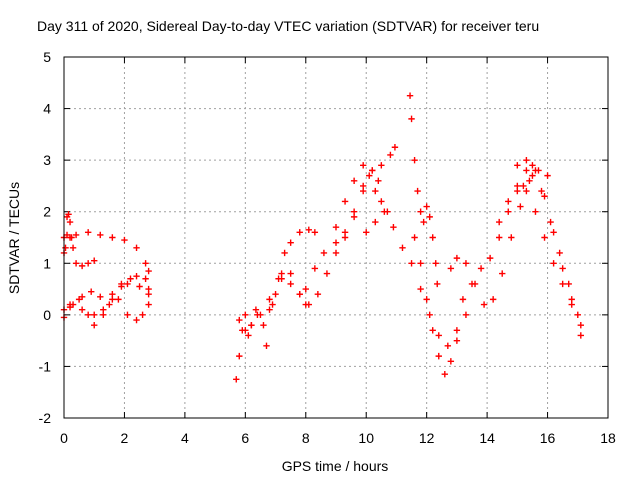  I want to click on y-tick-label: 2, so click(47, 212).